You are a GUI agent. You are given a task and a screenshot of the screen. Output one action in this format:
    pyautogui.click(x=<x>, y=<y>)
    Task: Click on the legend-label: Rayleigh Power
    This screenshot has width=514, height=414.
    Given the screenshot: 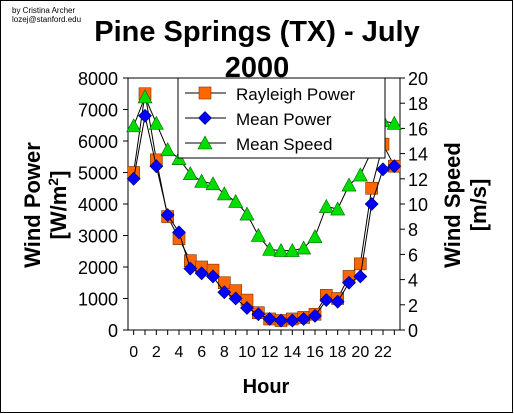 What is the action you would take?
    pyautogui.click(x=295, y=94)
    